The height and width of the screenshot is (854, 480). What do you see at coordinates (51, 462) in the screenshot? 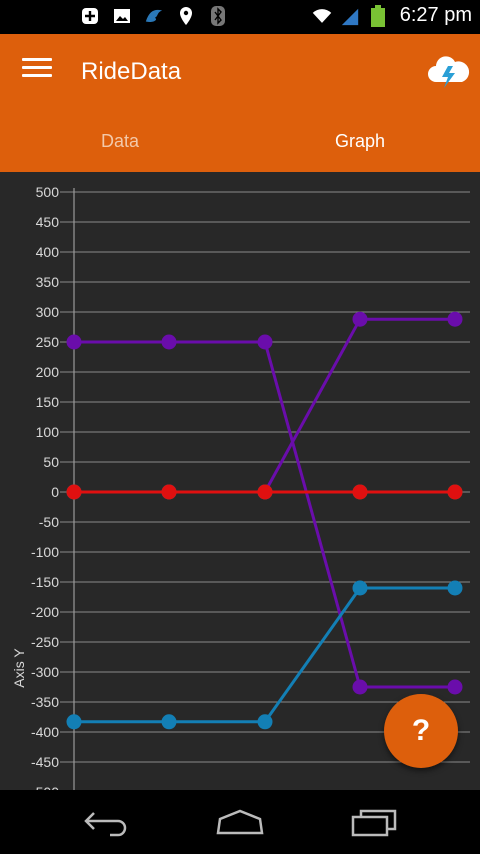
I see `y-tick-label: 50` at bounding box center [51, 462].